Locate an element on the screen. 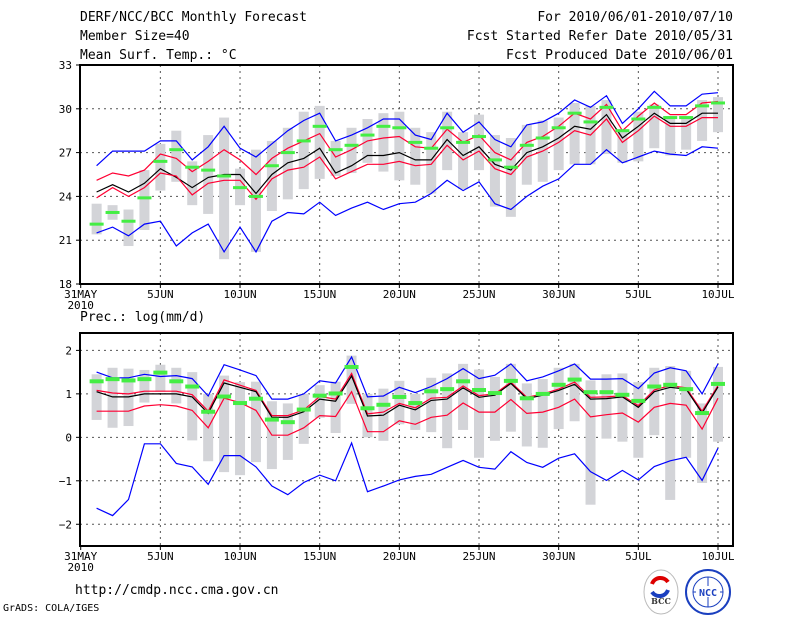 This screenshot has width=800, height=618. x-tick-label: 20JUN is located at coordinates (399, 556).